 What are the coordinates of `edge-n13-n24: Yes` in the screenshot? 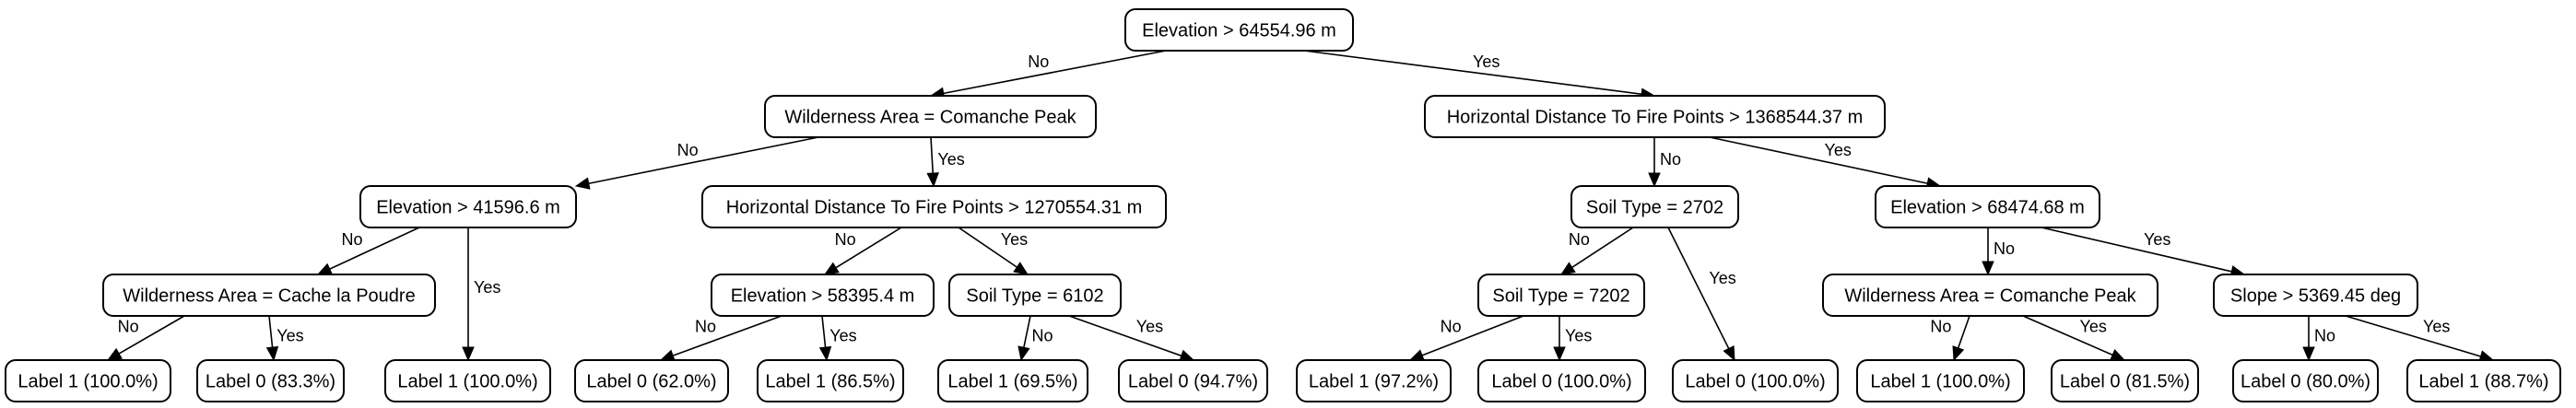 It's located at (2074, 338).